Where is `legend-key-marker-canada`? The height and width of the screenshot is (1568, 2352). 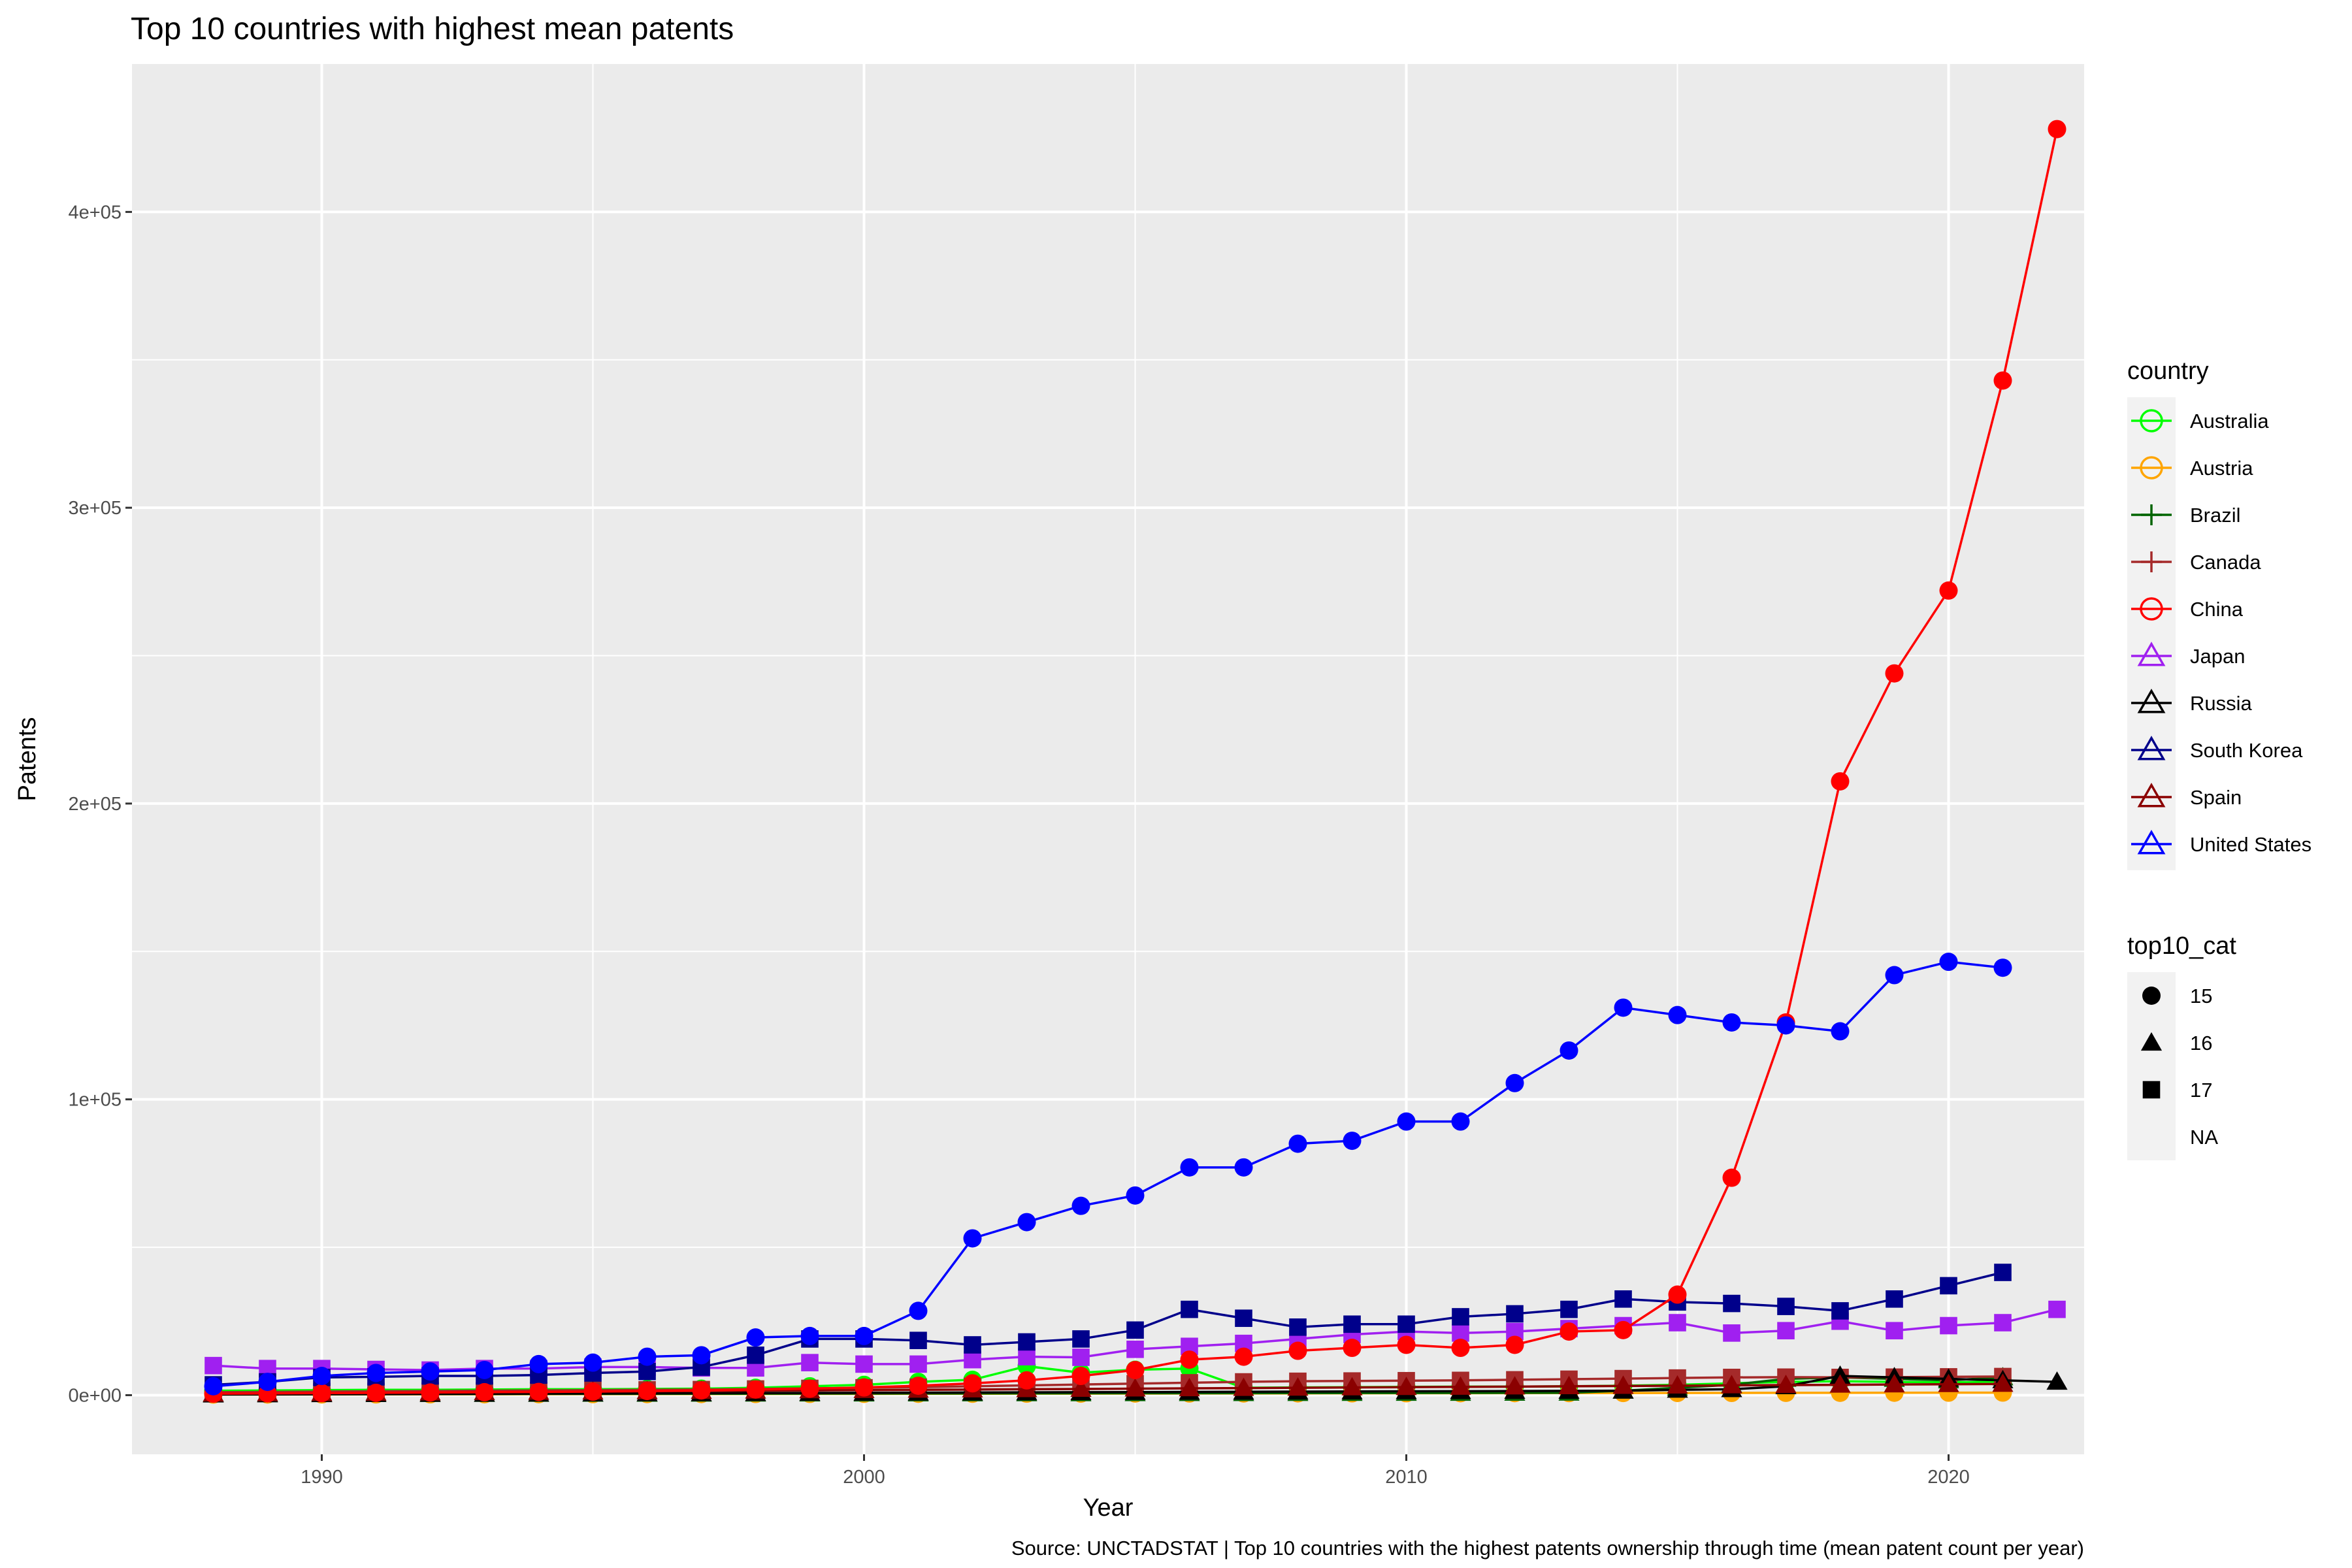 legend-key-marker-canada is located at coordinates (2151, 561).